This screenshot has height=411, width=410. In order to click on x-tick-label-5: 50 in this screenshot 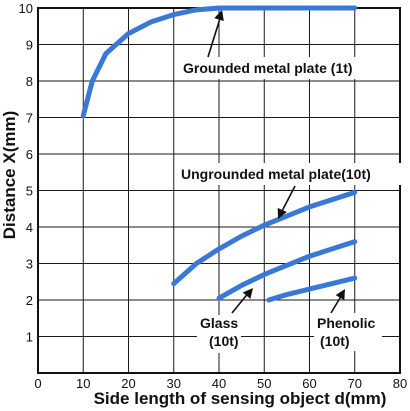, I will do `click(264, 383)`.